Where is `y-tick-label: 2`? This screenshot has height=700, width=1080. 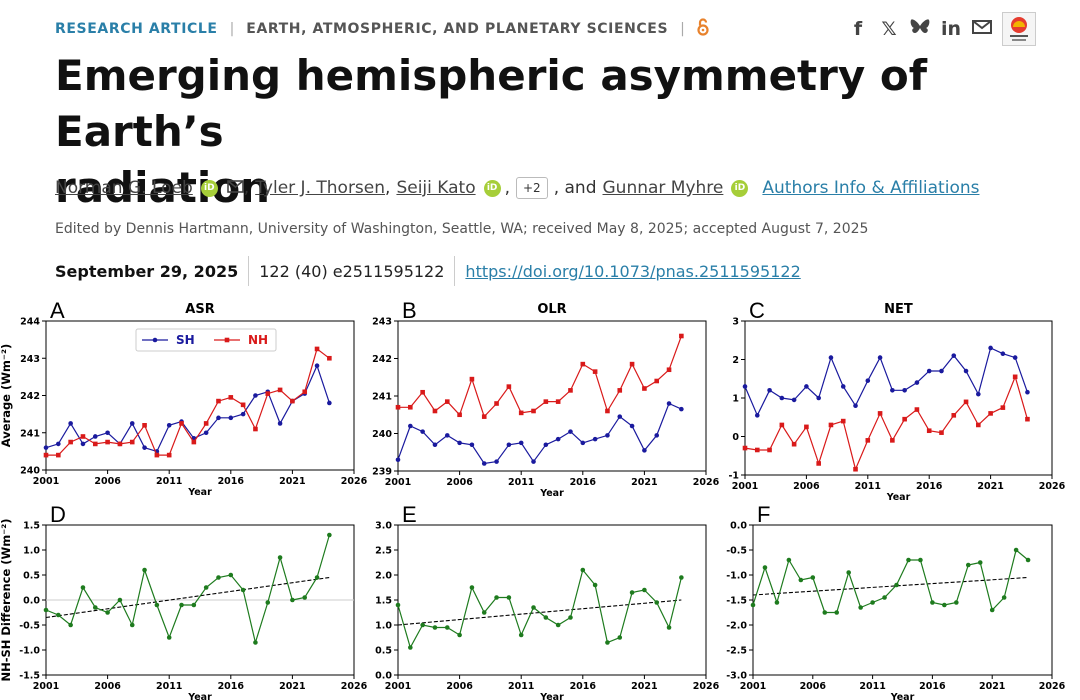
y-tick-label: 2 is located at coordinates (735, 360).